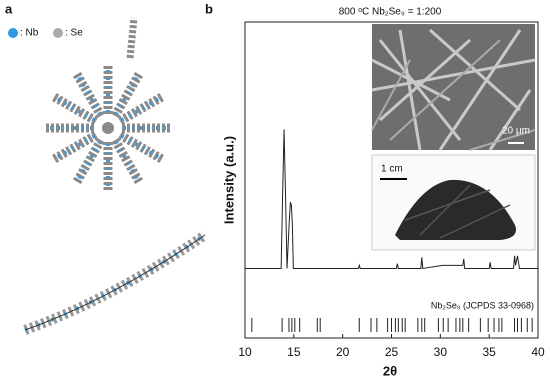 Image resolution: width=550 pixels, height=382 pixels. I want to click on panel-label: b, so click(209, 8).